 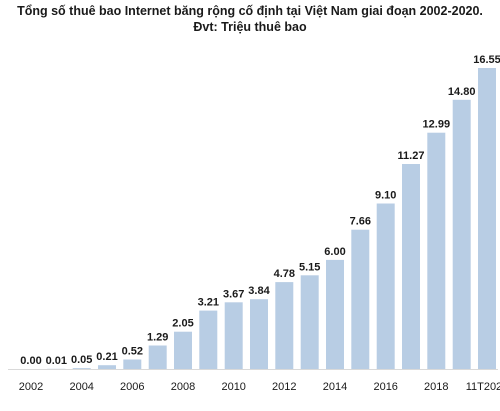 I want to click on data-label-2008: 2.05, so click(x=182, y=324).